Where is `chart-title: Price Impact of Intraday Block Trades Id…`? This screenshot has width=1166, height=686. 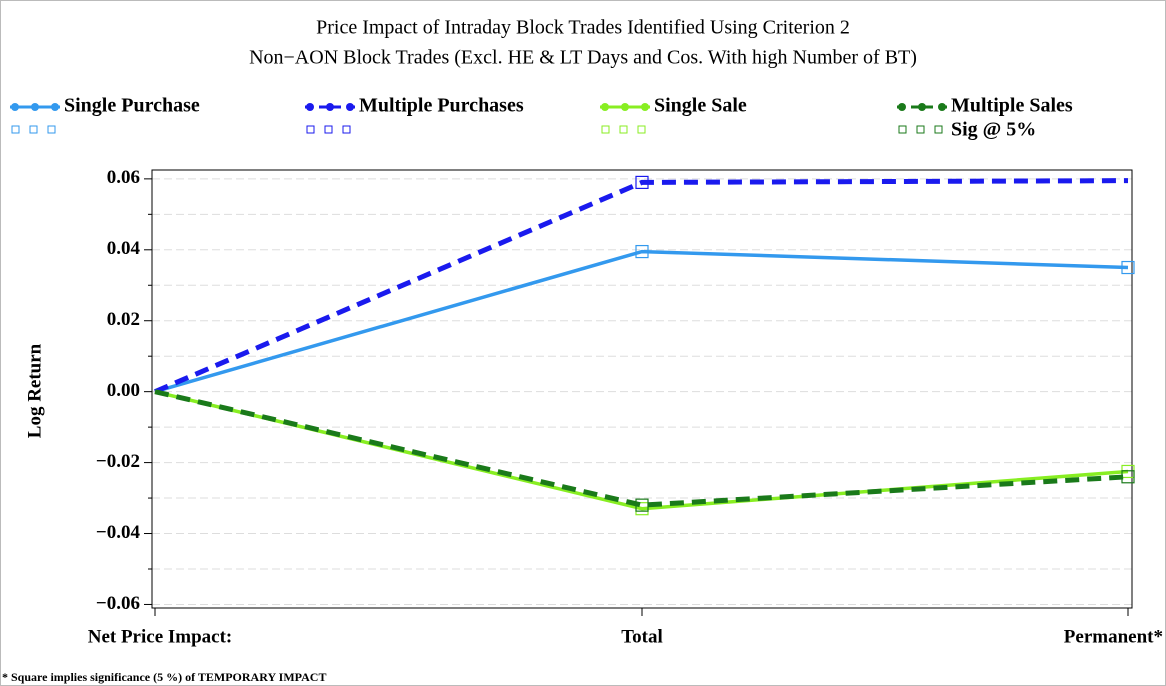 chart-title: Price Impact of Intraday Block Trades Id… is located at coordinates (583, 28).